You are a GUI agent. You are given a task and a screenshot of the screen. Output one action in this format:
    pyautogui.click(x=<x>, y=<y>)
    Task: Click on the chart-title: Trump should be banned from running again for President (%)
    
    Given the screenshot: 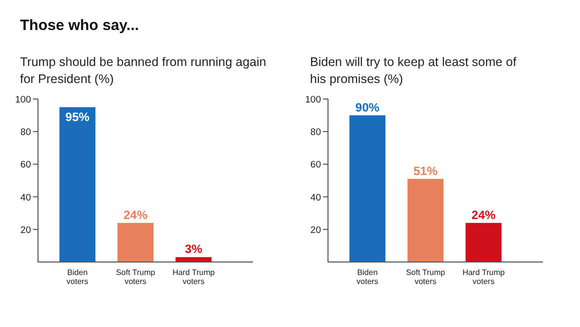 What is the action you would take?
    pyautogui.click(x=143, y=70)
    